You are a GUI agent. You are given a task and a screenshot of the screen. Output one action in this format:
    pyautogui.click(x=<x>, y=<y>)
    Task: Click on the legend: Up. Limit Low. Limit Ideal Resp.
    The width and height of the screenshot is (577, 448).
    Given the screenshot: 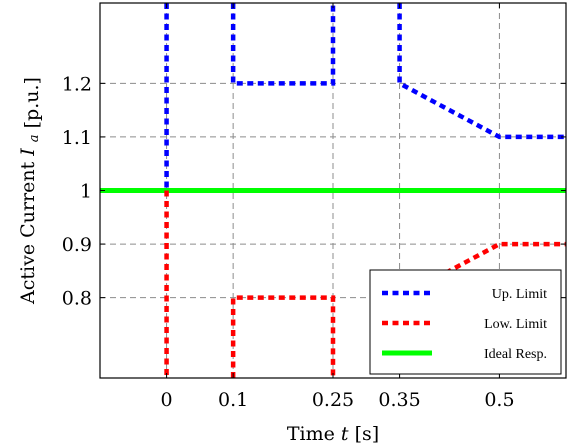 What is the action you would take?
    pyautogui.click(x=465, y=322)
    